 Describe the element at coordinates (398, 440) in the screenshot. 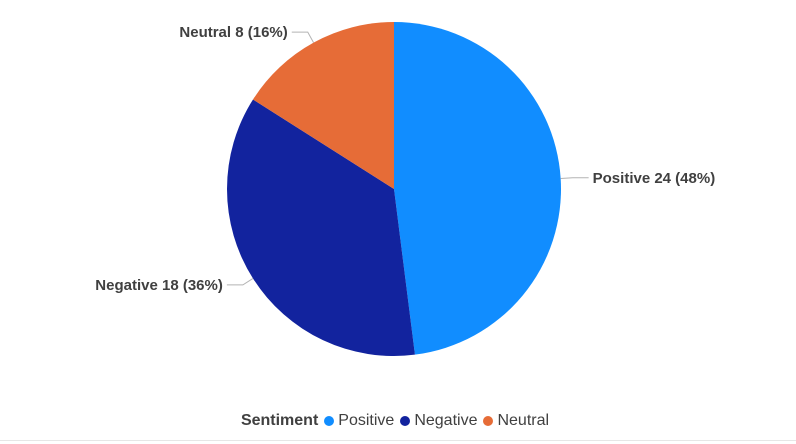

I see `bottom-divider` at that location.